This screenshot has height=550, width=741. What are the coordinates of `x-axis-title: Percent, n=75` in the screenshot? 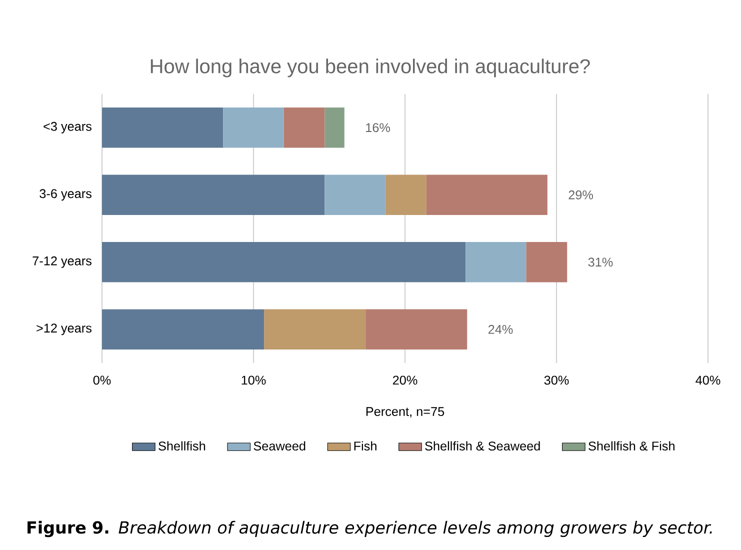 It's located at (405, 412).